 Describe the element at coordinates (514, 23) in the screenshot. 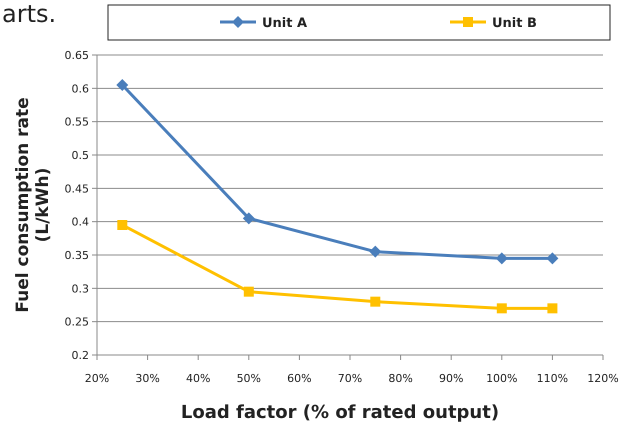

I see `legend-label: Unit B` at that location.